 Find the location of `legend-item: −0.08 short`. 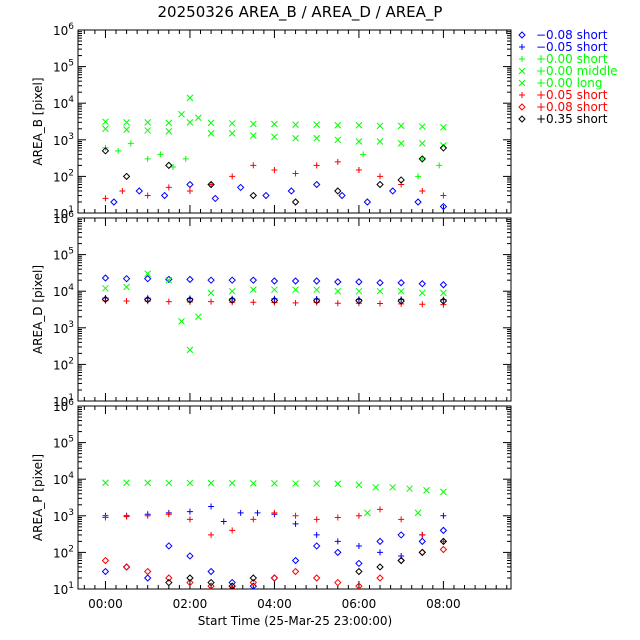

legend-item: −0.08 short is located at coordinates (563, 35).